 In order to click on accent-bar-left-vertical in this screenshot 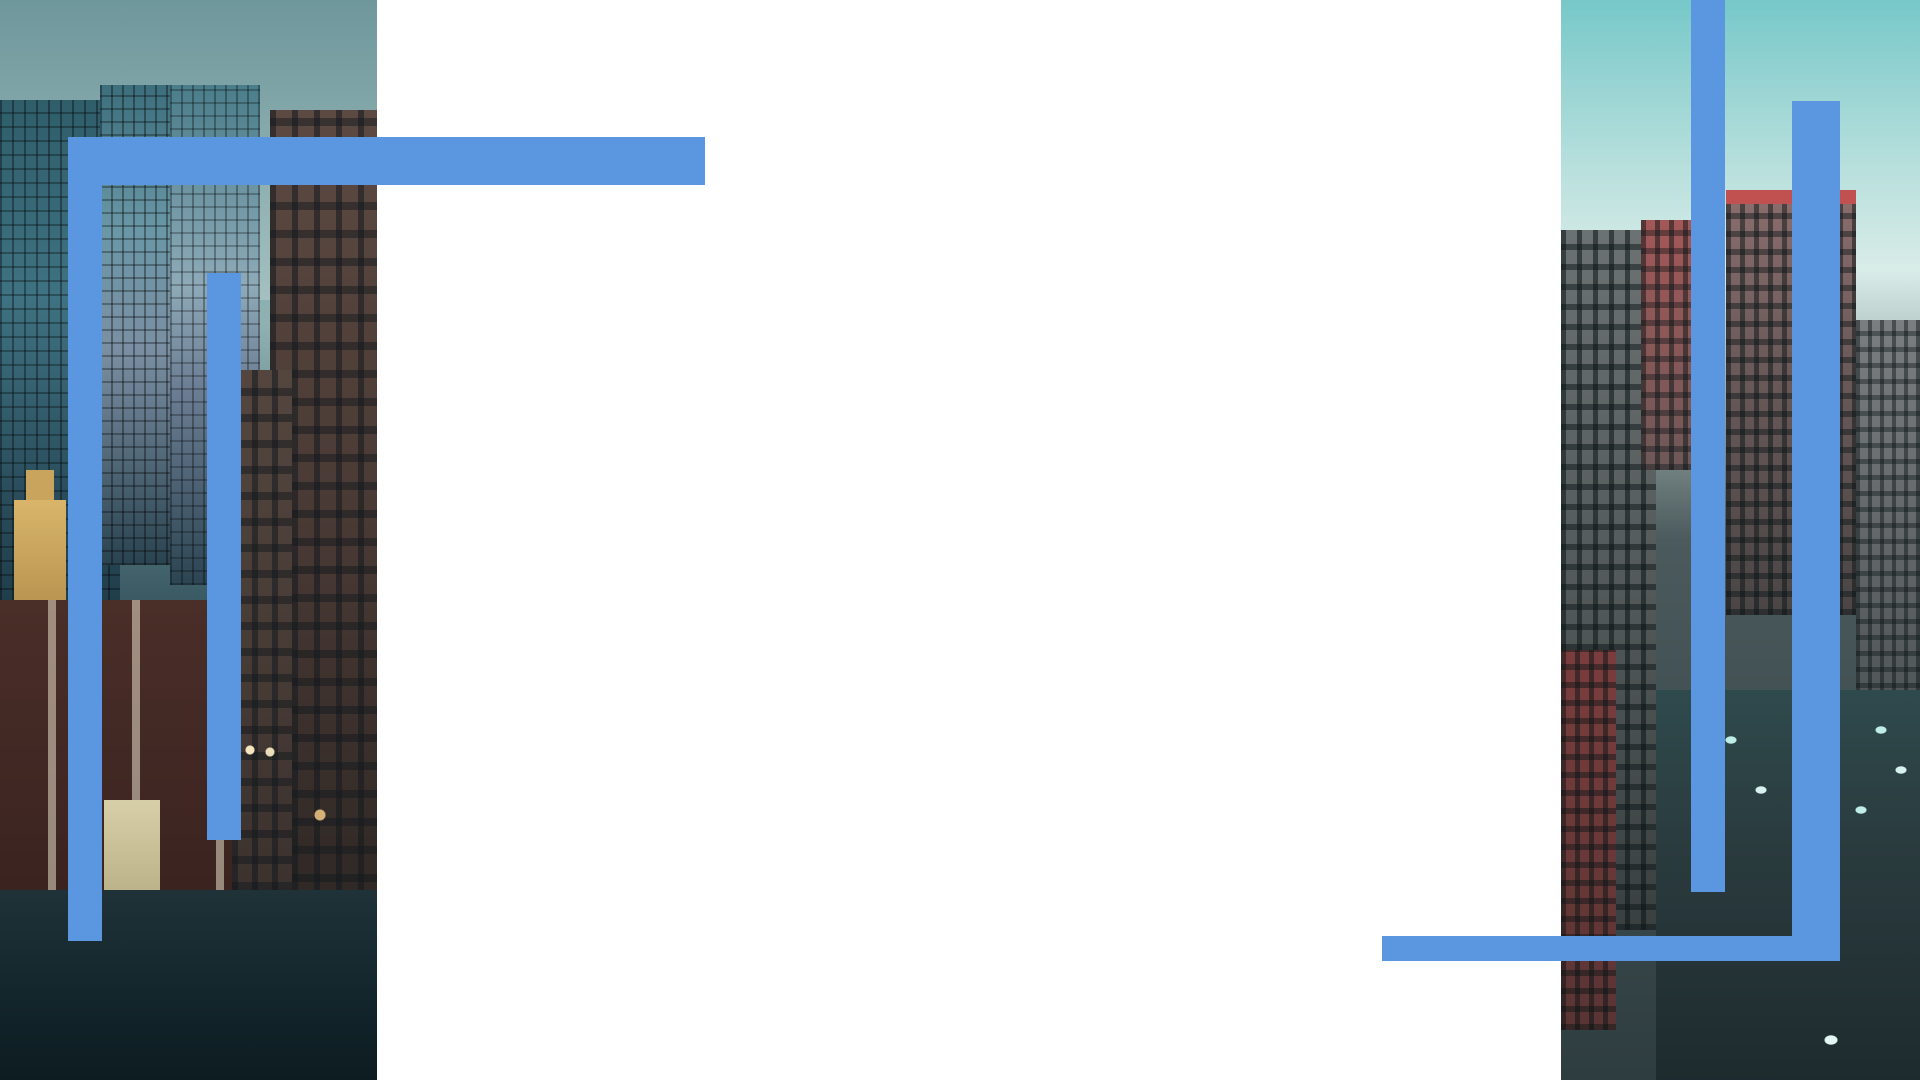, I will do `click(85, 539)`.